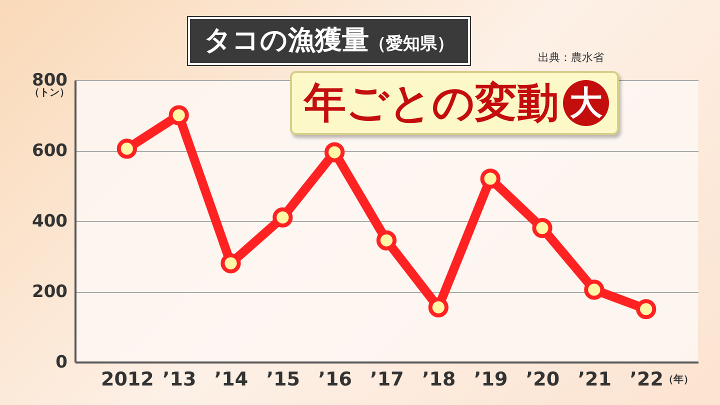 The image size is (720, 405). Describe the element at coordinates (50, 93) in the screenshot. I see `y-axis-title: （トン）` at that location.